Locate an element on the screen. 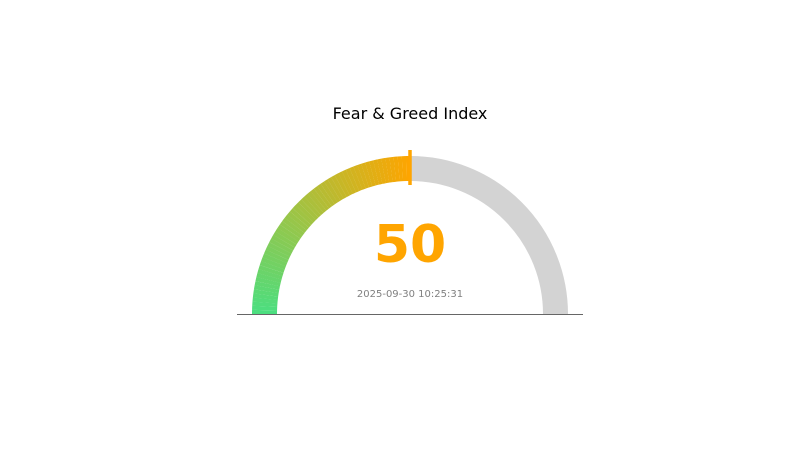  gauge-track is located at coordinates (488, 235).